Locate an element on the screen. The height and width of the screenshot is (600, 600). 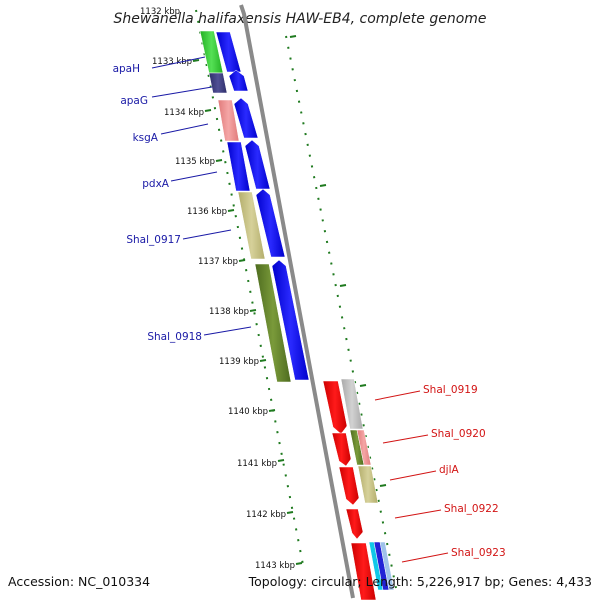
kbp-label: 1132 kbp is located at coordinates (160, 12).